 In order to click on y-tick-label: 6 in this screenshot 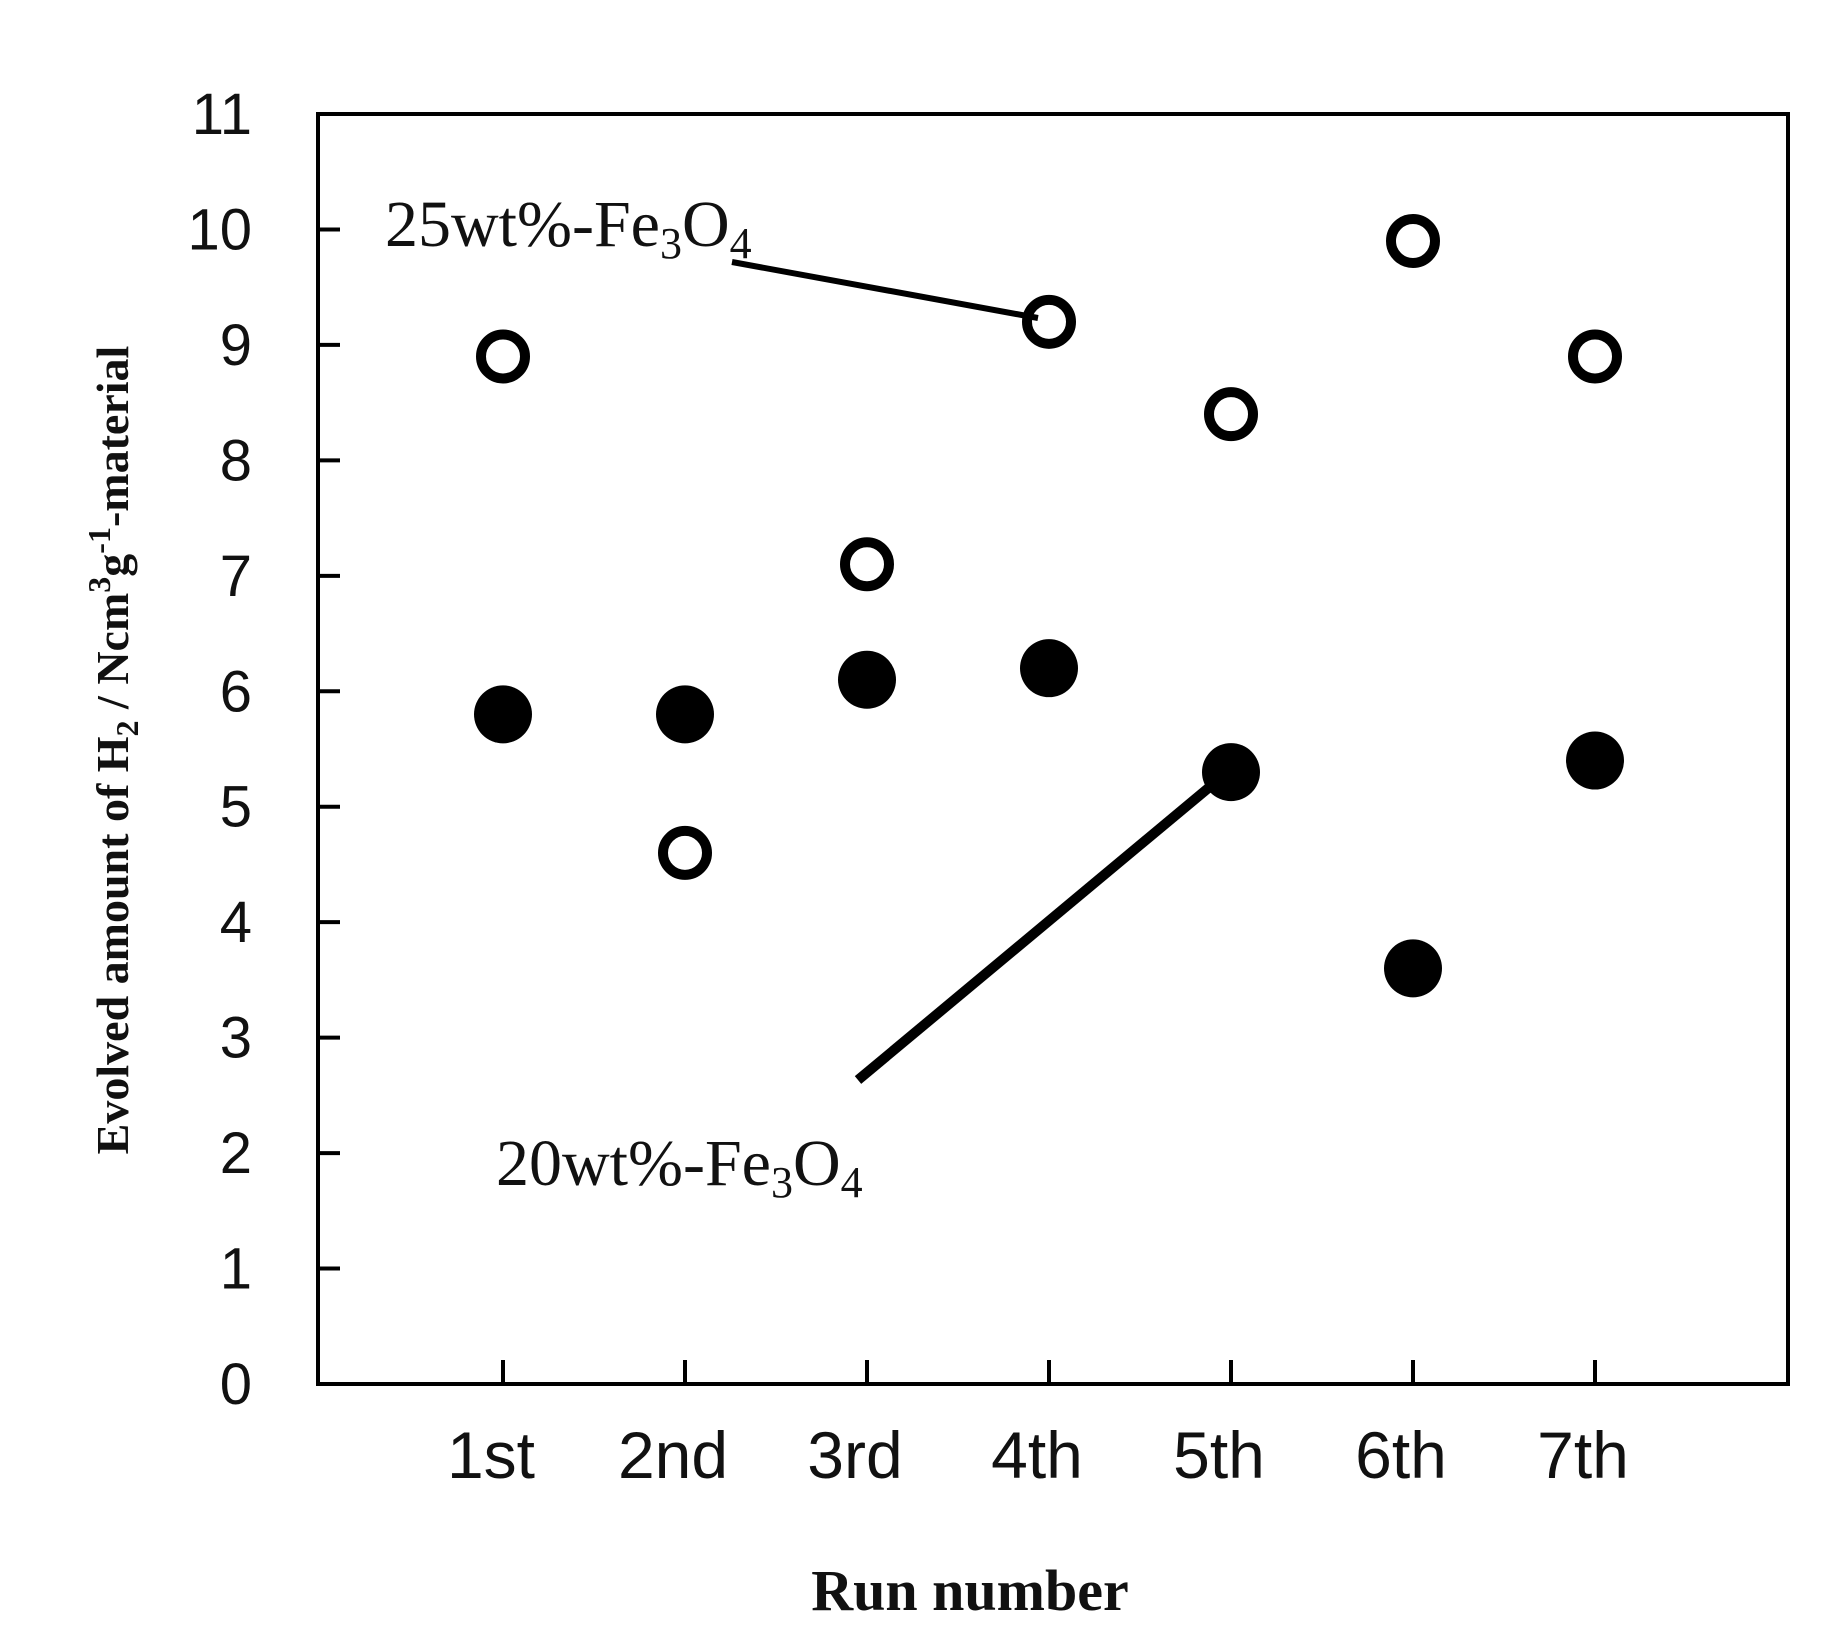, I will do `click(236, 691)`.